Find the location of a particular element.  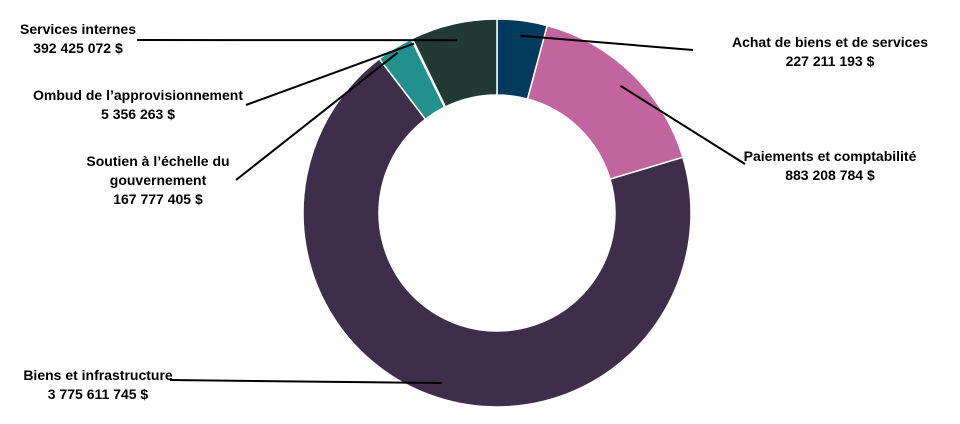

leader-line-biens-et-infrastructure is located at coordinates (305, 382).